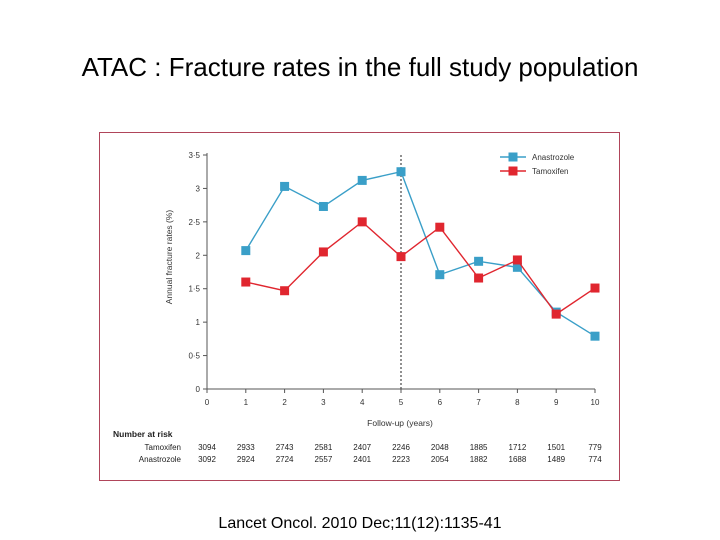 This screenshot has width=720, height=540. Describe the element at coordinates (518, 459) in the screenshot. I see `risk-cell: 1688` at that location.